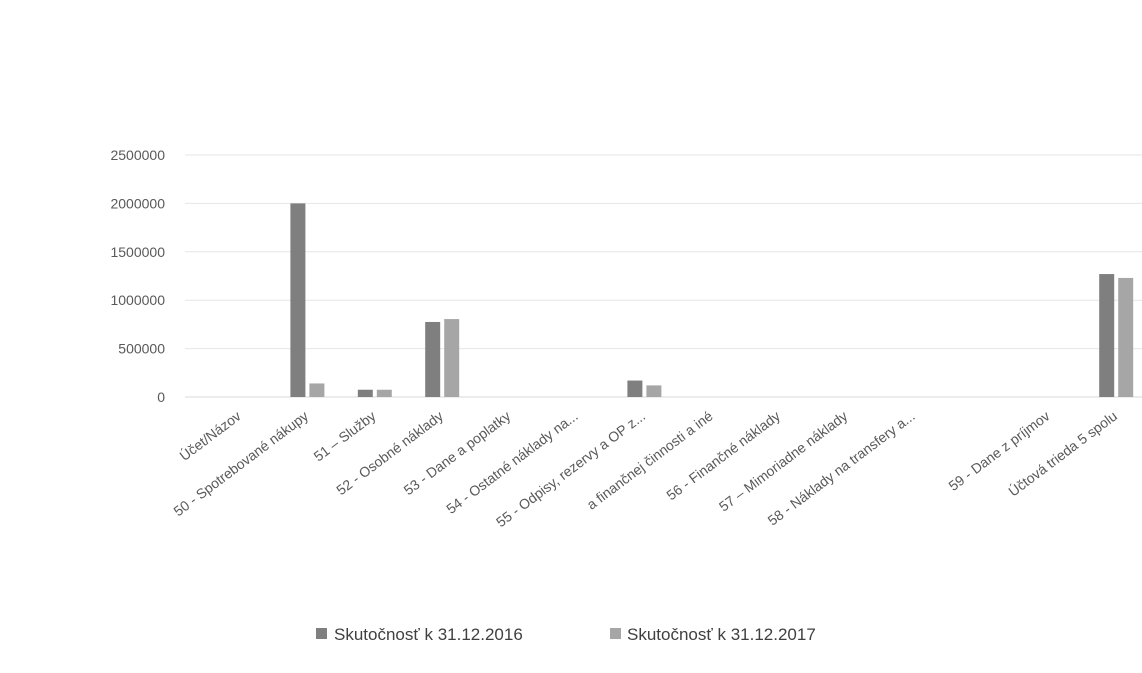 This screenshot has height=673, width=1142. What do you see at coordinates (137, 252) in the screenshot?
I see `y-tick-label: 1500000` at bounding box center [137, 252].